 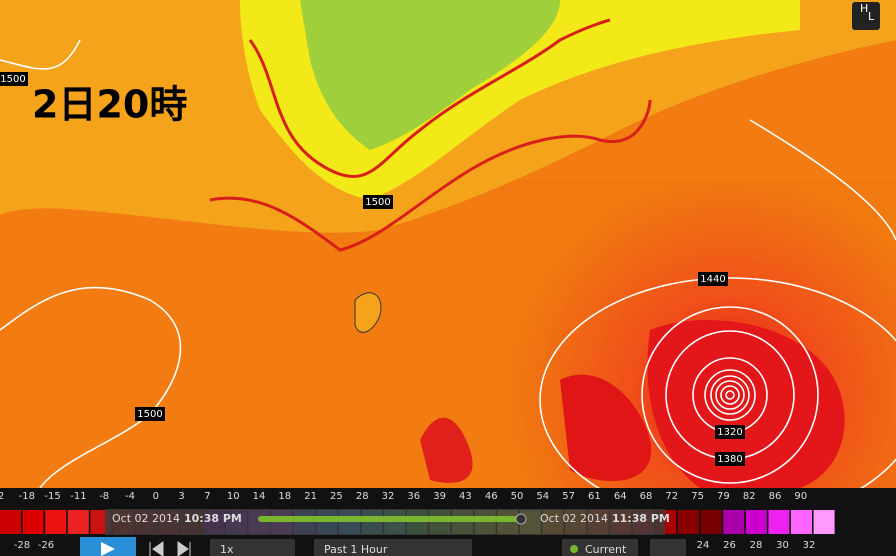 What do you see at coordinates (542, 496) in the screenshot?
I see `scale-label: 54` at bounding box center [542, 496].